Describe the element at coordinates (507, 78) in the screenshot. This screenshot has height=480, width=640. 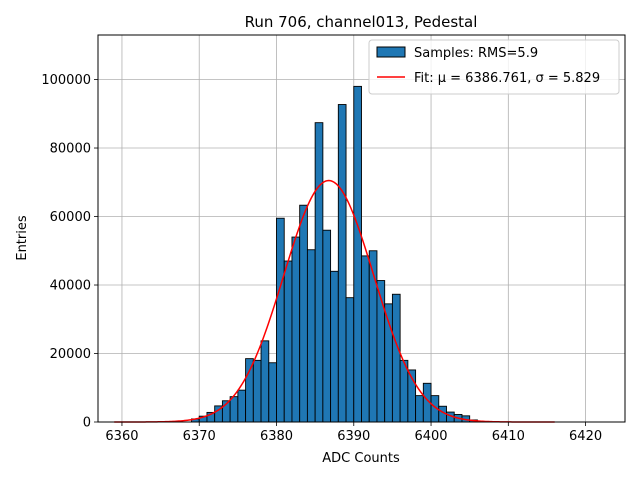
I see `legend-fit-label: Fit: μ = 6386.761, σ = 5.829` at that location.